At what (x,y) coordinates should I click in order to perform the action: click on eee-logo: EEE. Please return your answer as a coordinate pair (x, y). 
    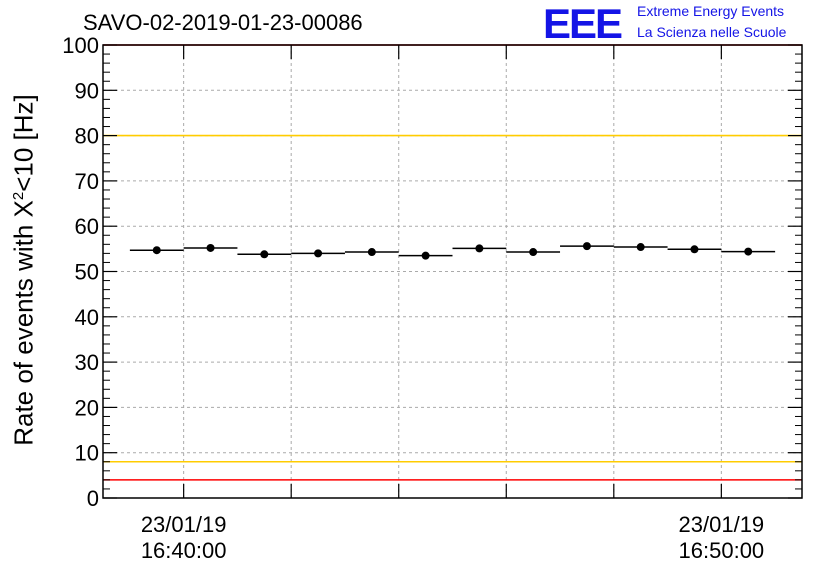
    Looking at the image, I should click on (583, 23).